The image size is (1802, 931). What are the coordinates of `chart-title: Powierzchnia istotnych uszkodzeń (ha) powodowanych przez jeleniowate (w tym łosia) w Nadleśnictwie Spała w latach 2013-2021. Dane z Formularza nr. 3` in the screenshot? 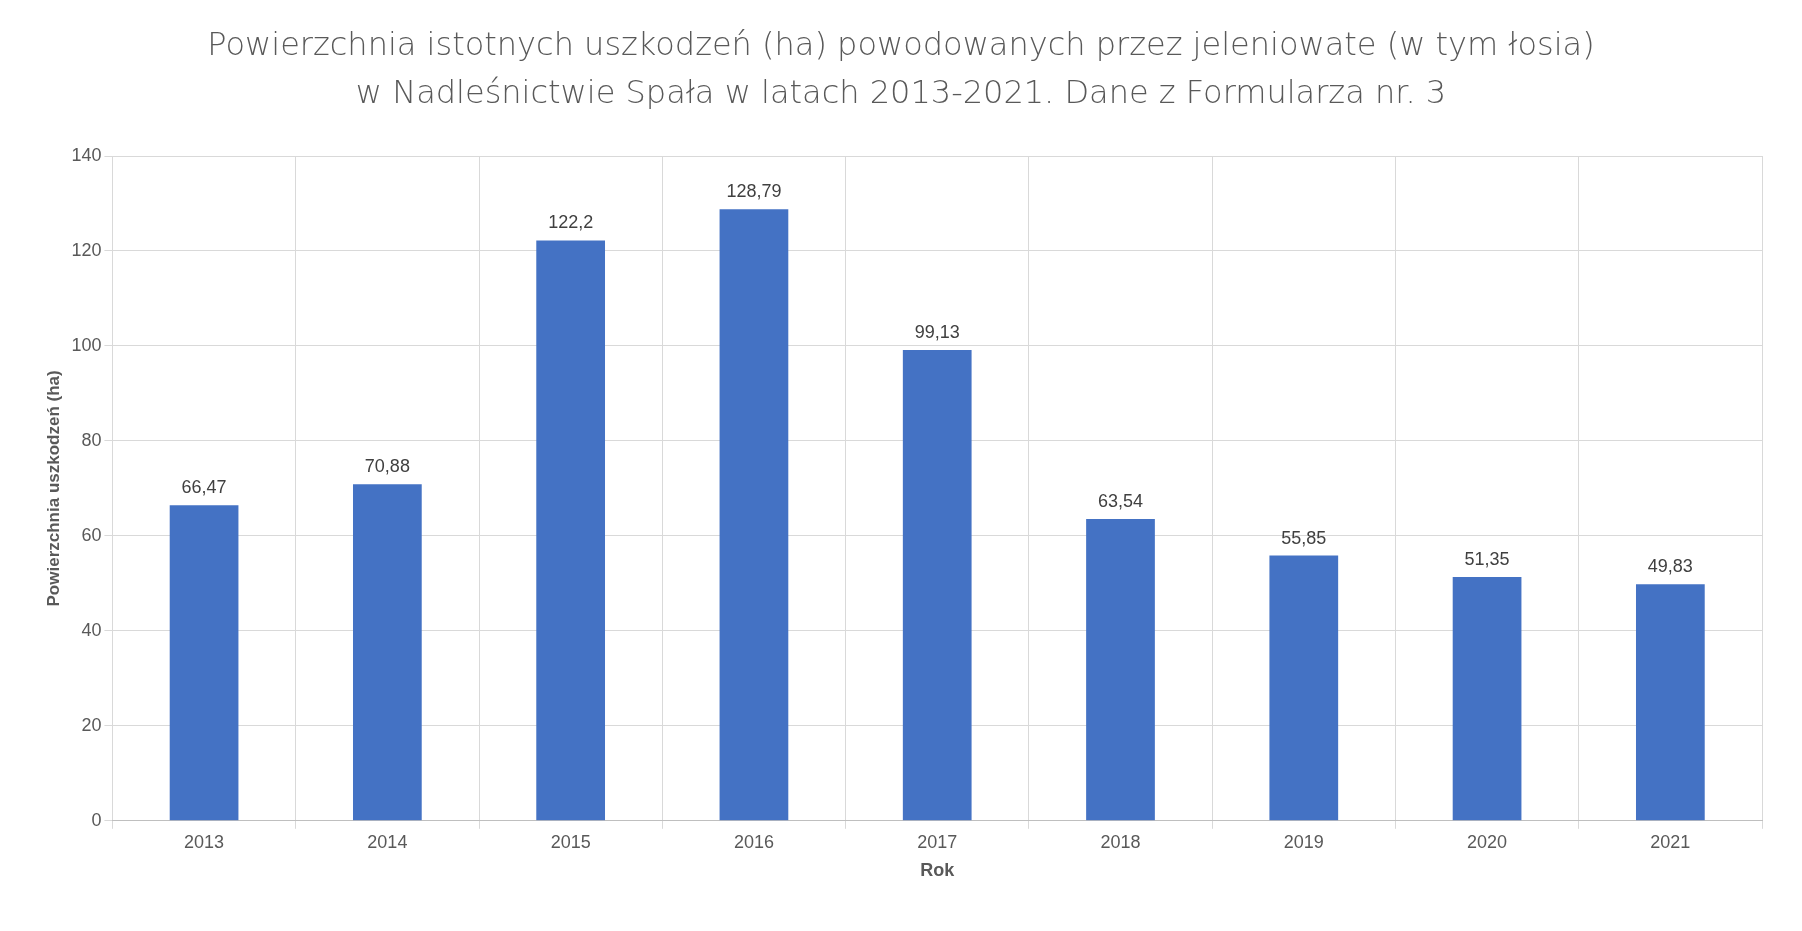 It's located at (901, 68).